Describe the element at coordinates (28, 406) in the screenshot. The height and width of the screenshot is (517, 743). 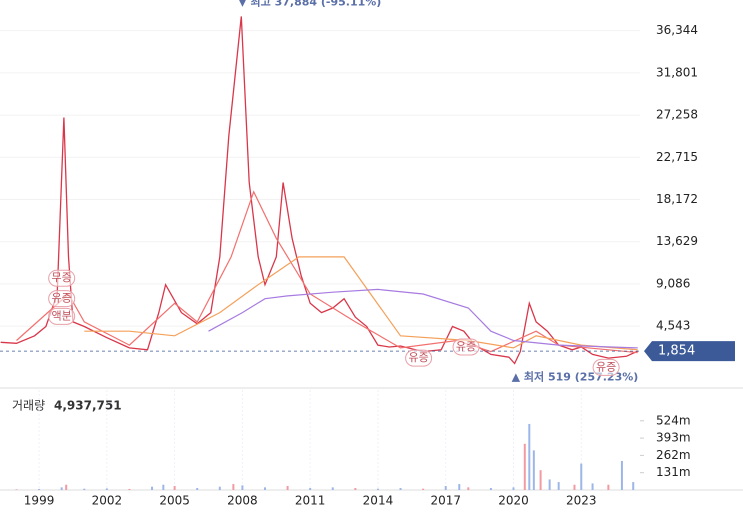
I see `volume-label: 거래량` at that location.